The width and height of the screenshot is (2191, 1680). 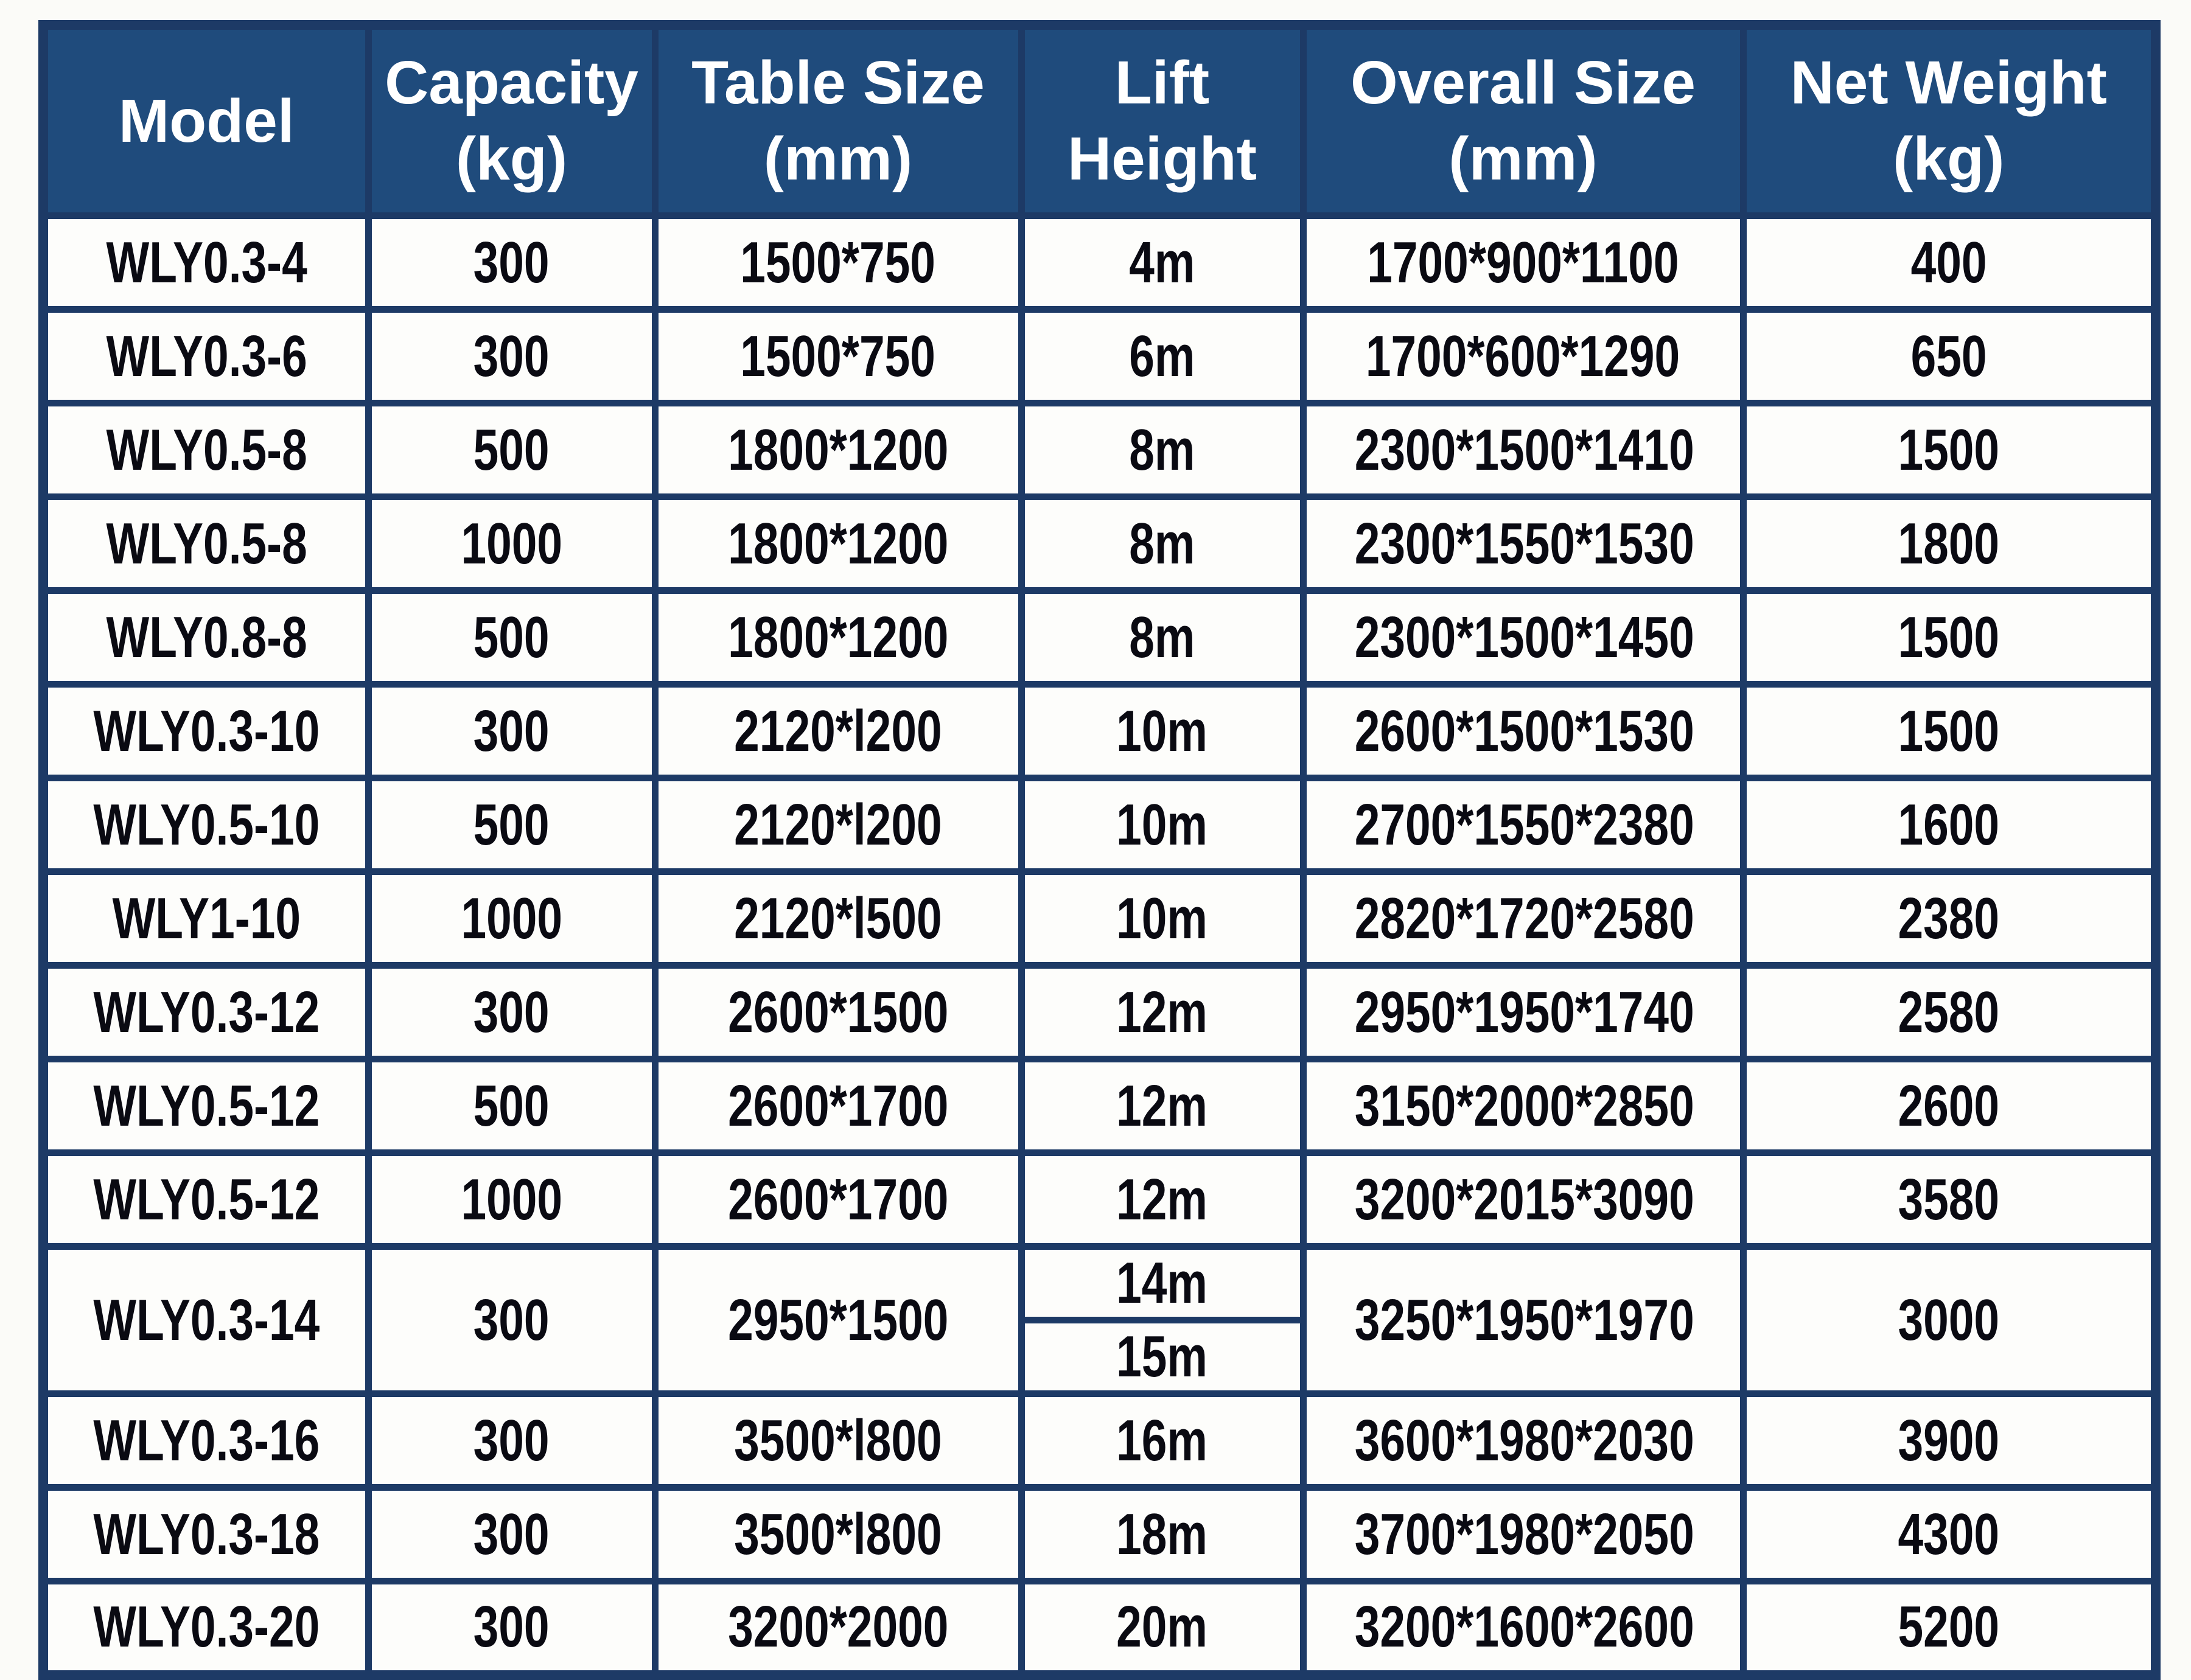 I want to click on cell-table_size: 2120*l500, so click(x=838, y=919).